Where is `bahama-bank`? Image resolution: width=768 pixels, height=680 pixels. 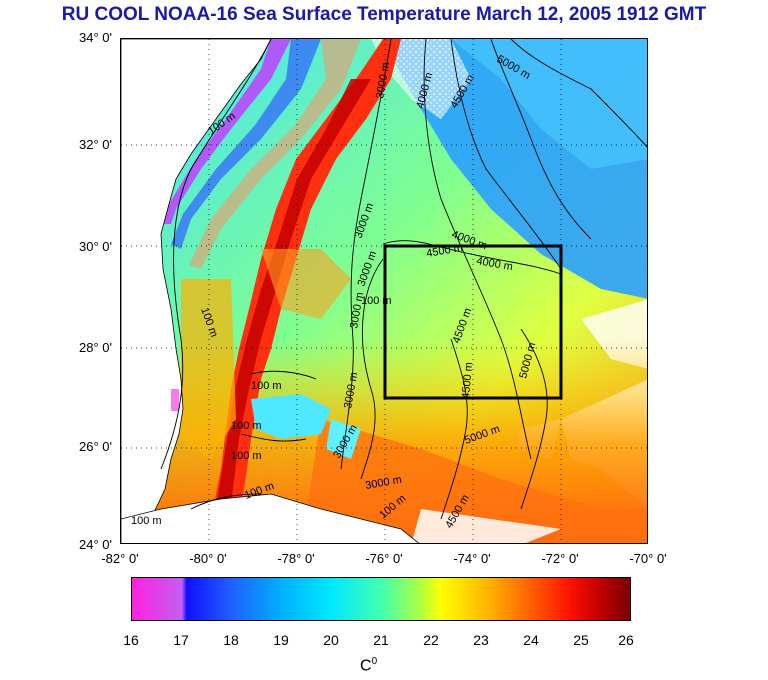
bahama-bank is located at coordinates (291, 416).